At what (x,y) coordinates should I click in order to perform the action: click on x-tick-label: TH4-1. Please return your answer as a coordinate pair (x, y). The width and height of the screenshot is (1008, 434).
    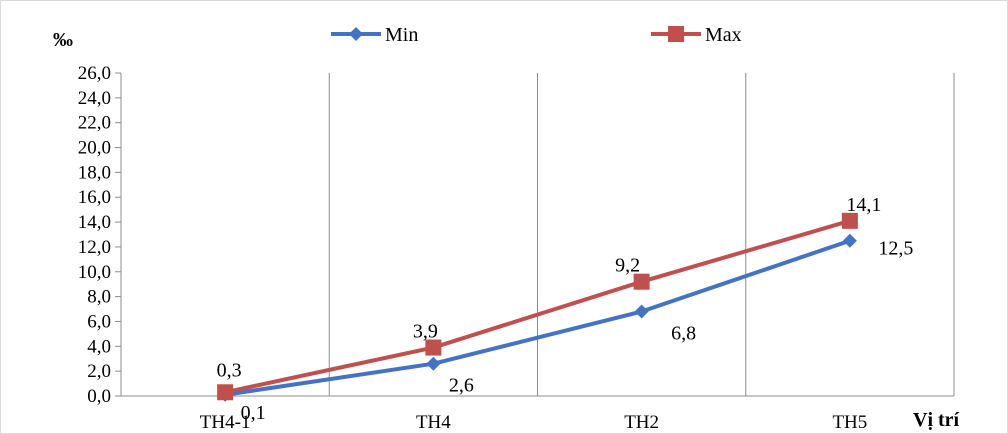
    Looking at the image, I should click on (225, 422).